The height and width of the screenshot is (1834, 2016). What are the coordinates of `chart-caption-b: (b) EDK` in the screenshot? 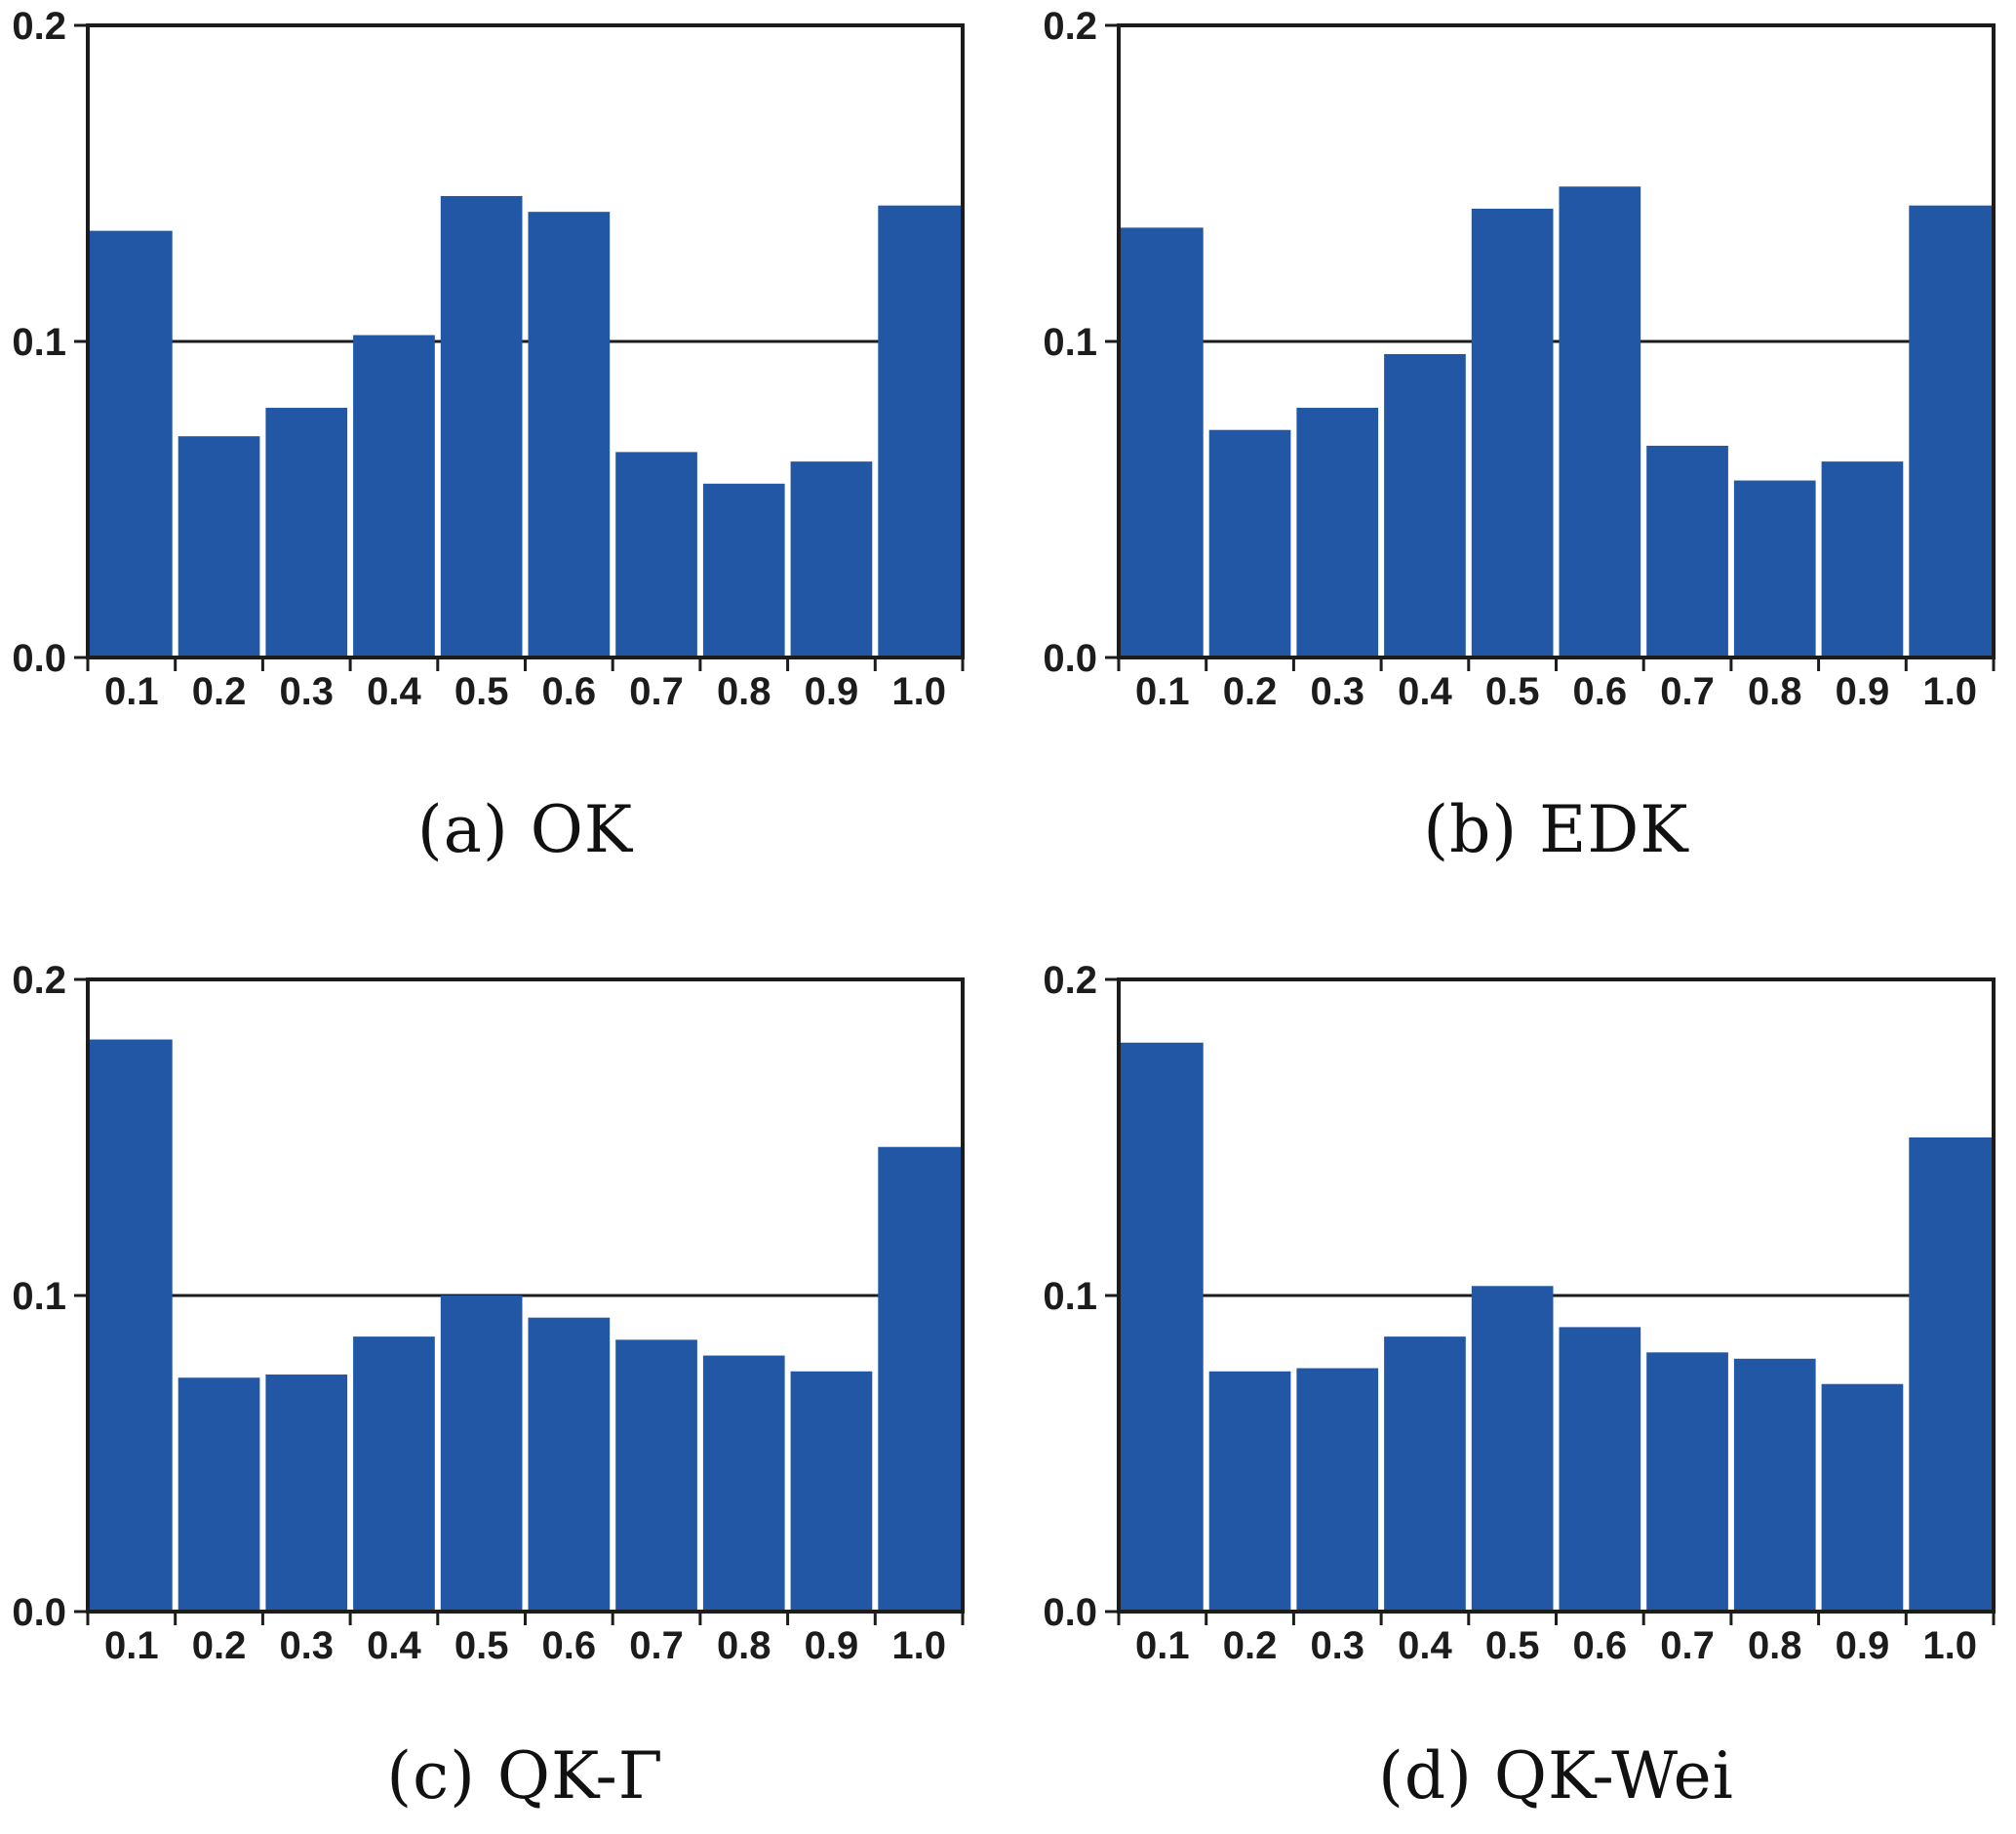 It's located at (1556, 829).